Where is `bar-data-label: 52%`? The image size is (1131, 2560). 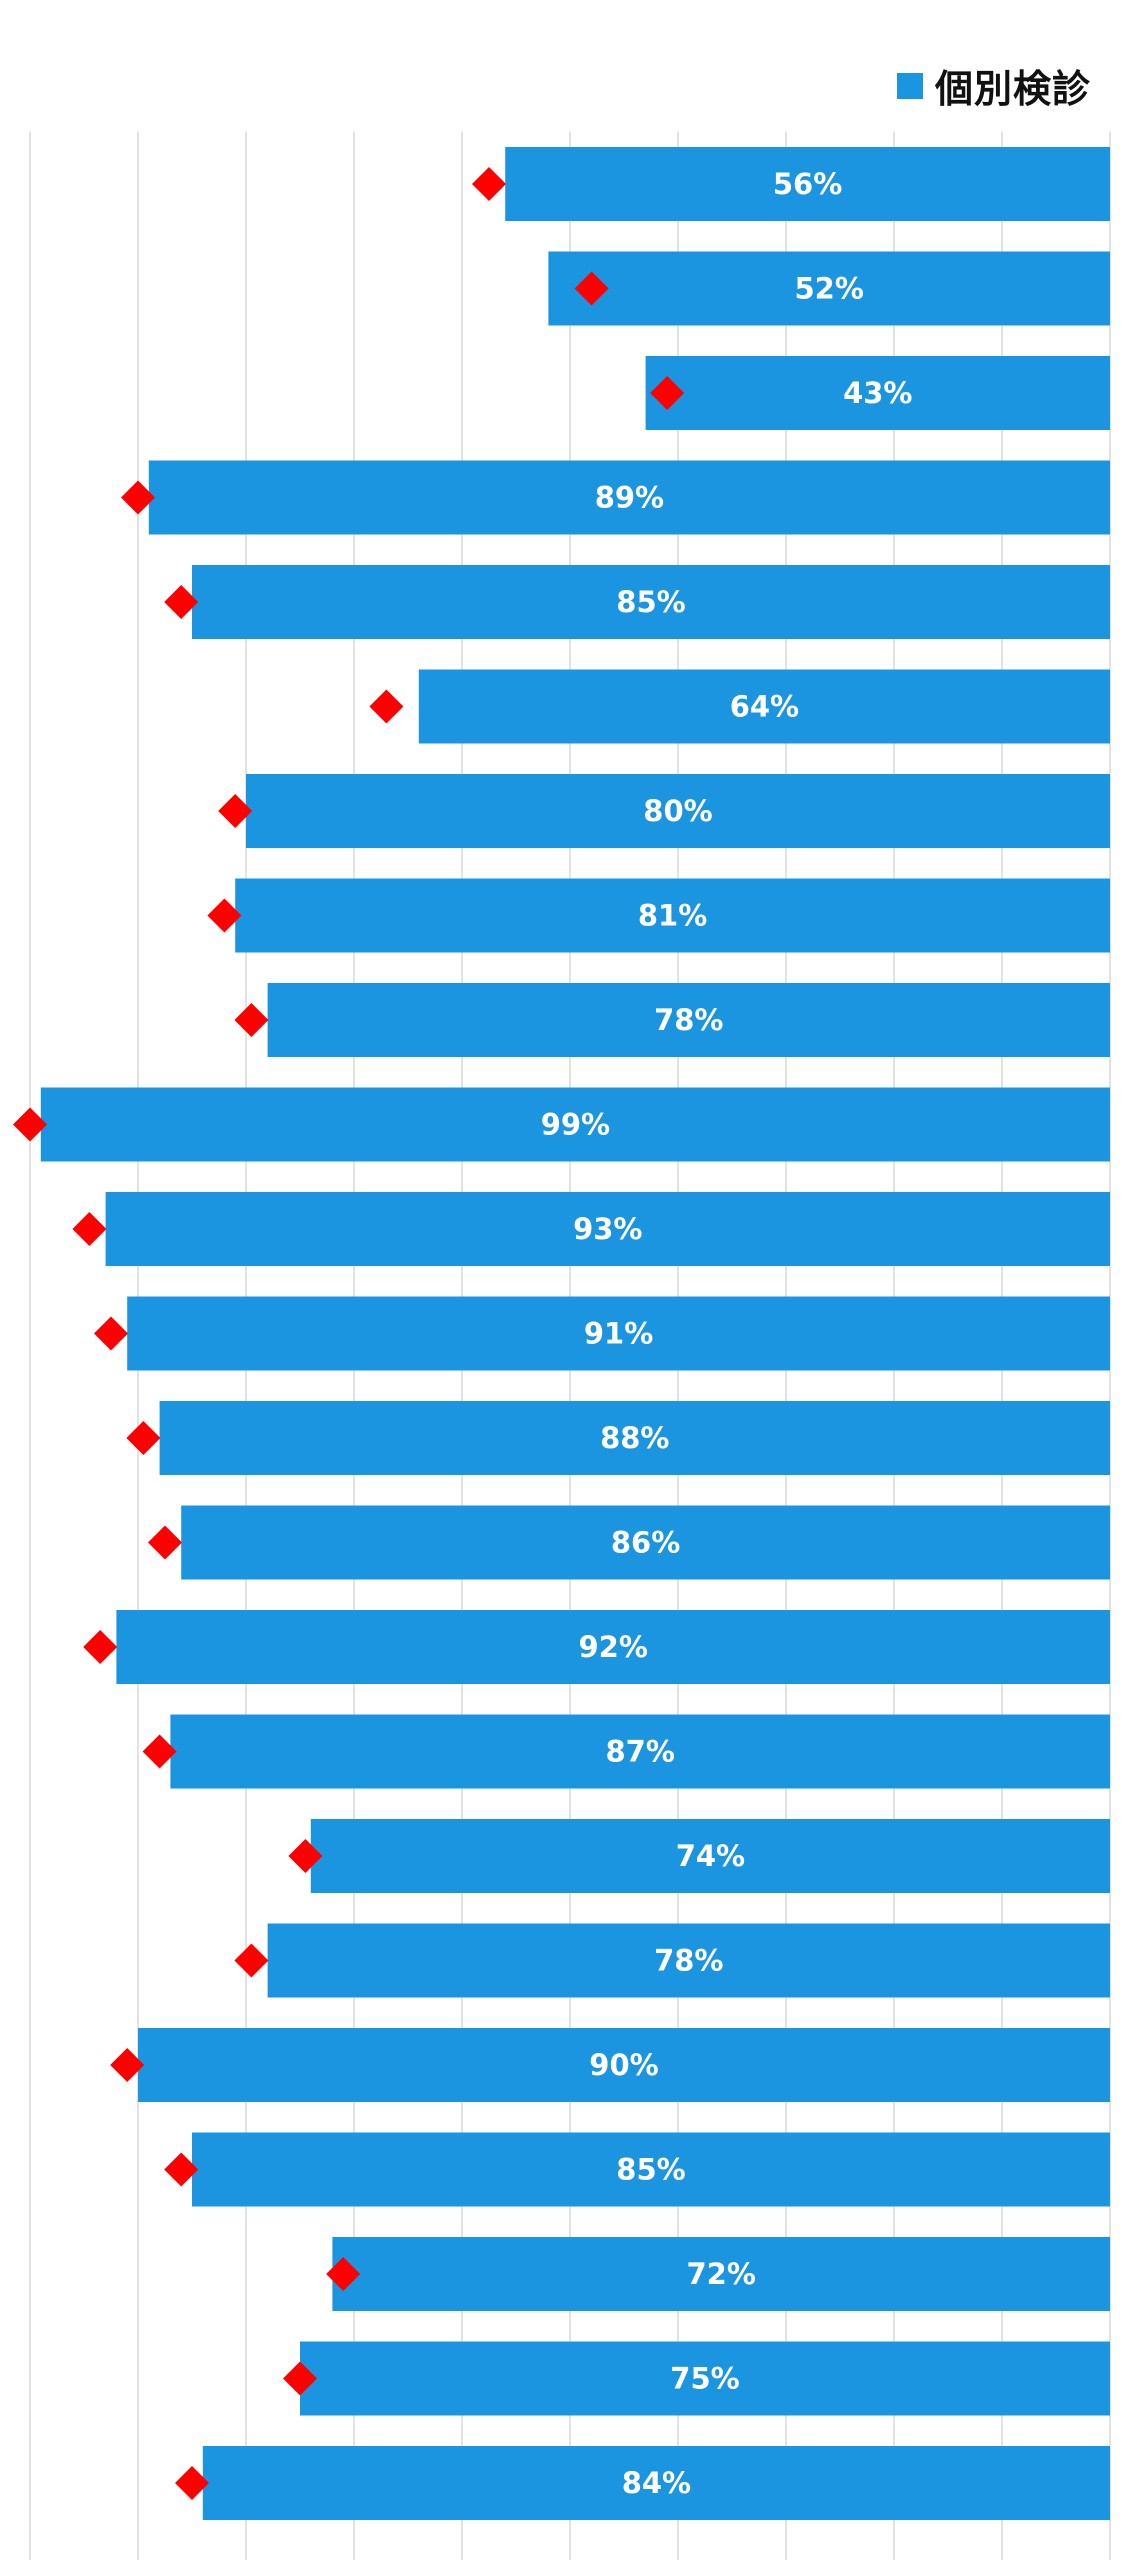
bar-data-label: 52% is located at coordinates (828, 289).